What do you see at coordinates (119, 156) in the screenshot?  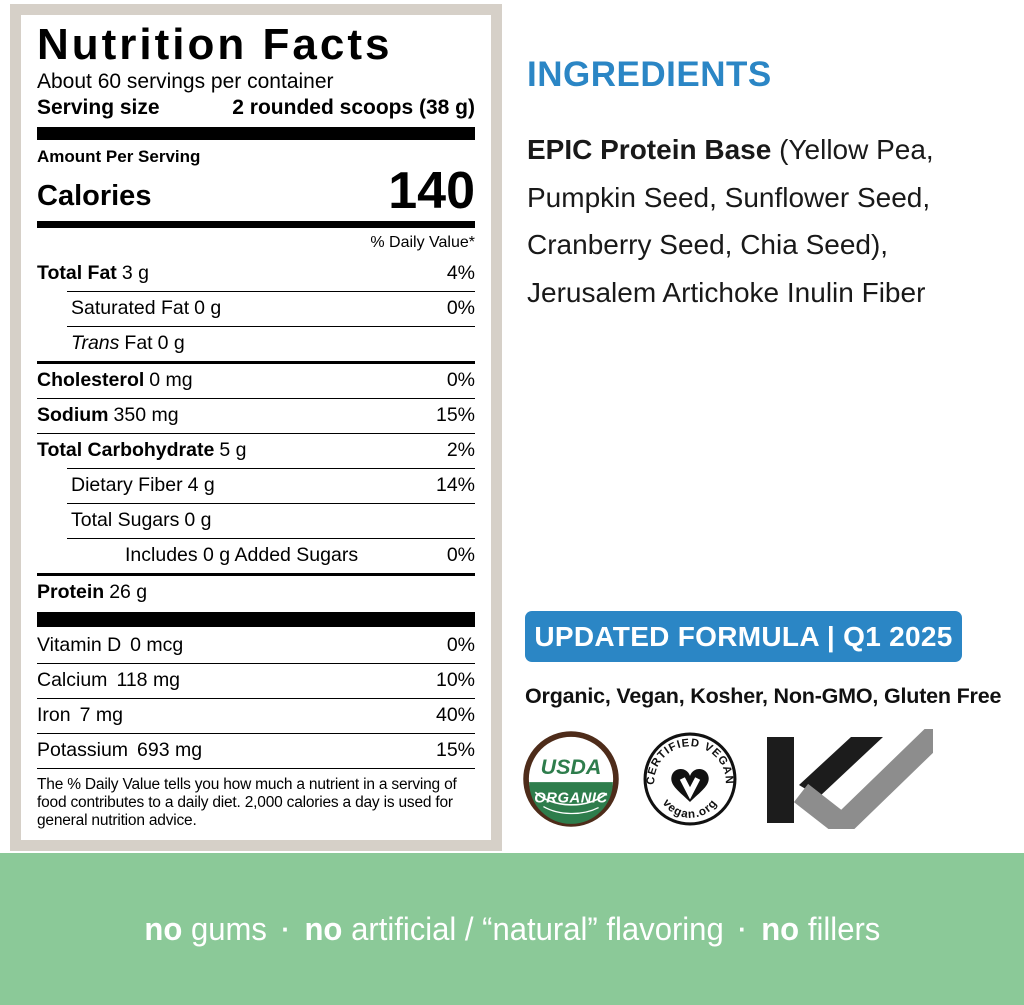 I see `amount-per-serving-label: Amount Per Serving` at bounding box center [119, 156].